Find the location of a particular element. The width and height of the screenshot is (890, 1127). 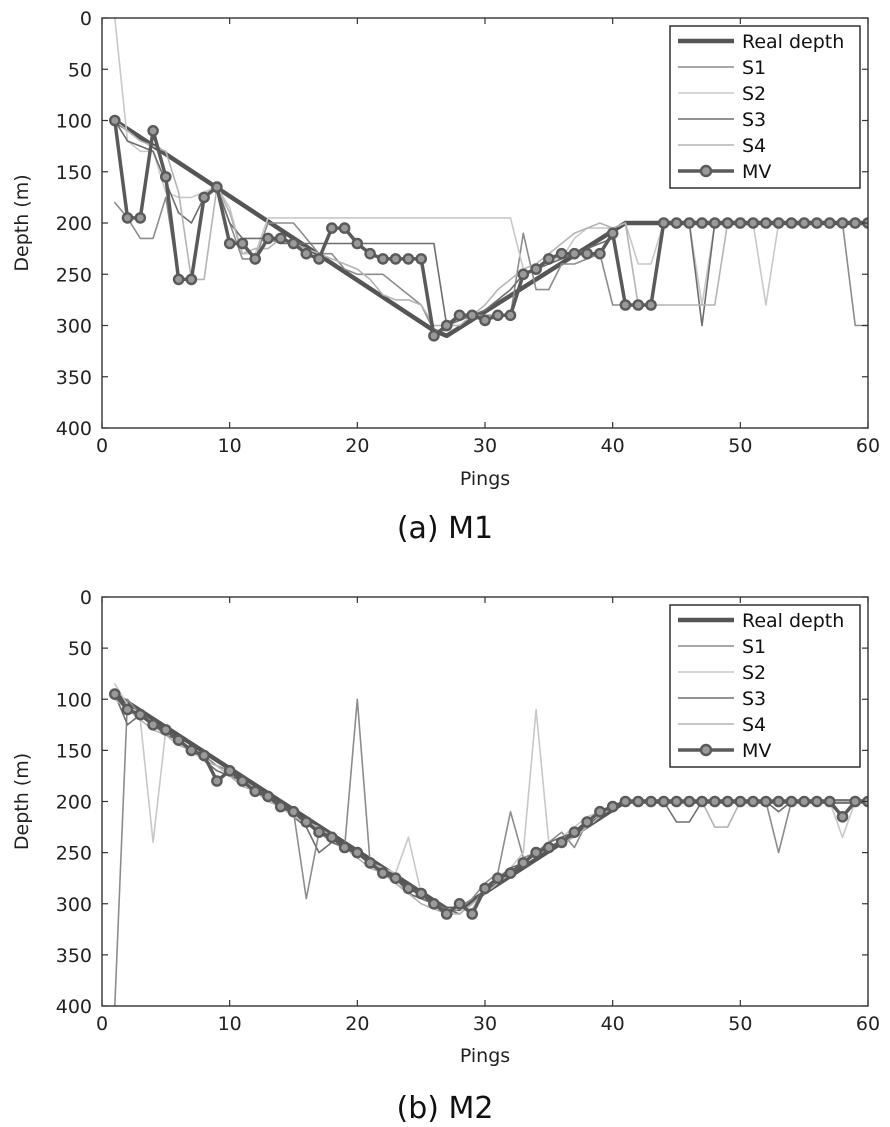

legend-label: S3 is located at coordinates (754, 699).